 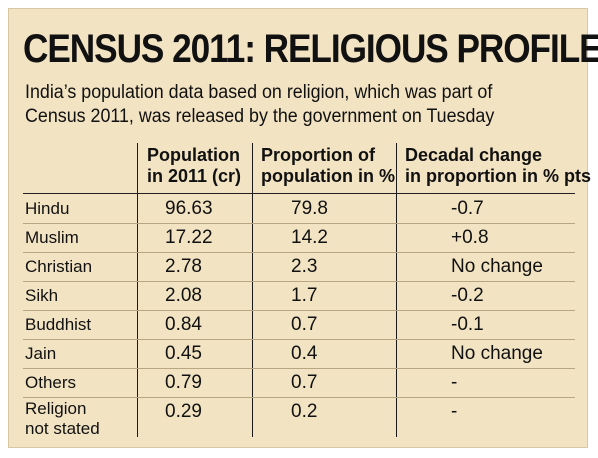 What do you see at coordinates (328, 176) in the screenshot?
I see `column-header-line: population in %` at bounding box center [328, 176].